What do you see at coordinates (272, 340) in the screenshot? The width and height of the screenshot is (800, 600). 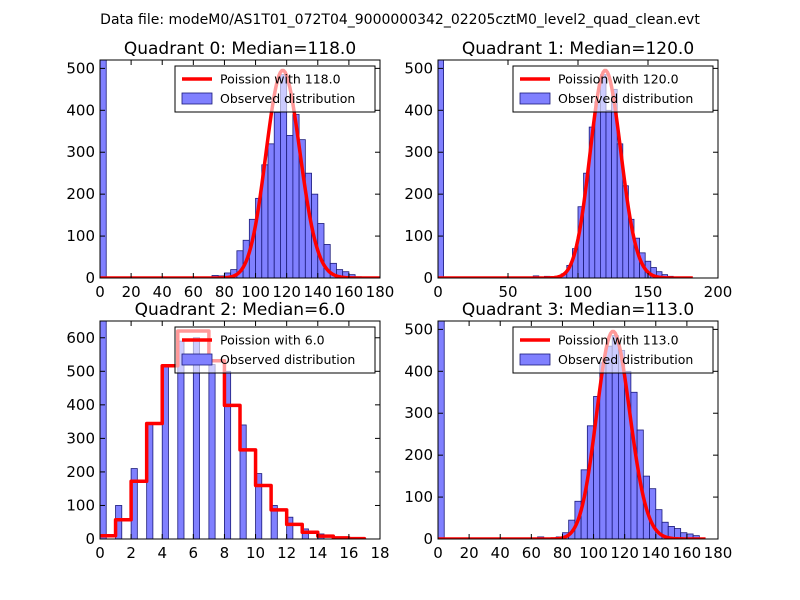 I see `legend-line-label: Poission with 6.0` at bounding box center [272, 340].